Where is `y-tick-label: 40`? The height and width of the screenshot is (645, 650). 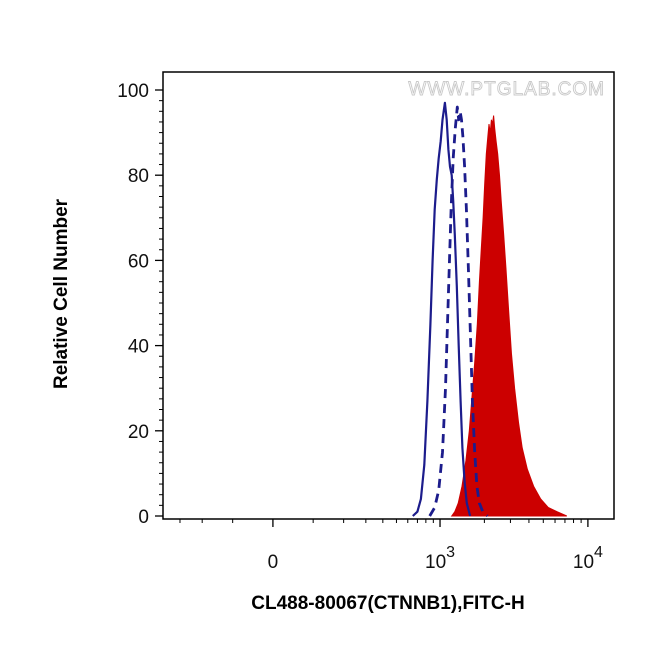 y-tick-label: 40 is located at coordinates (138, 347).